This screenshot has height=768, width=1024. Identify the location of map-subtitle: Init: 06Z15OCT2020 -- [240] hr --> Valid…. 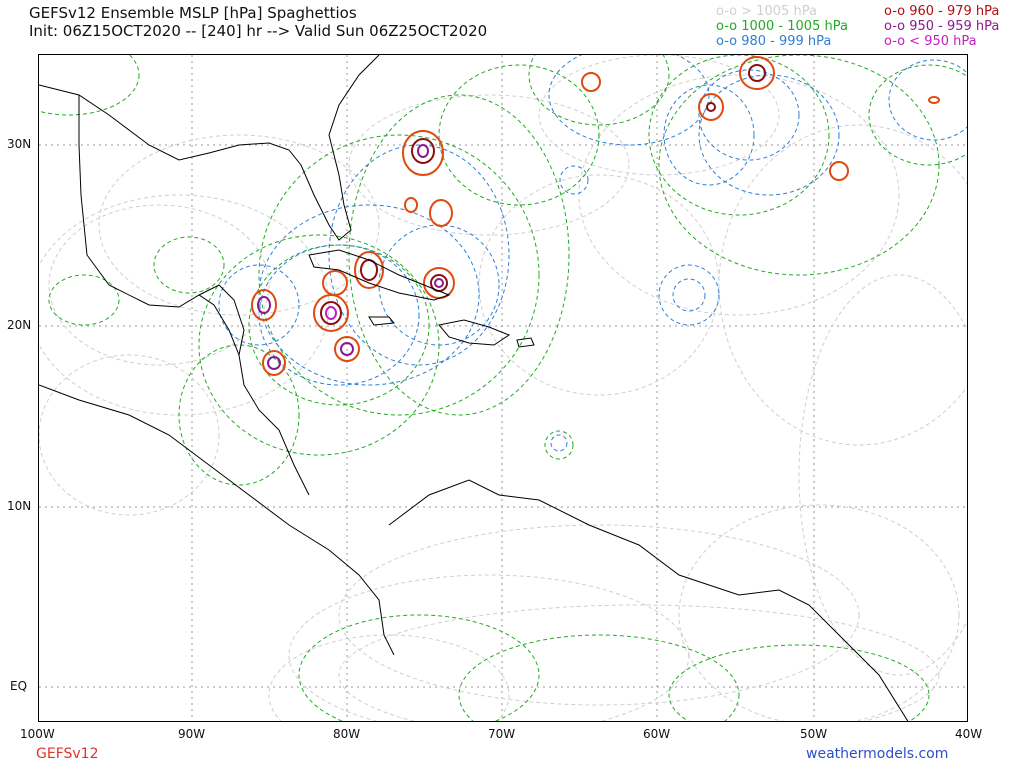
(258, 31).